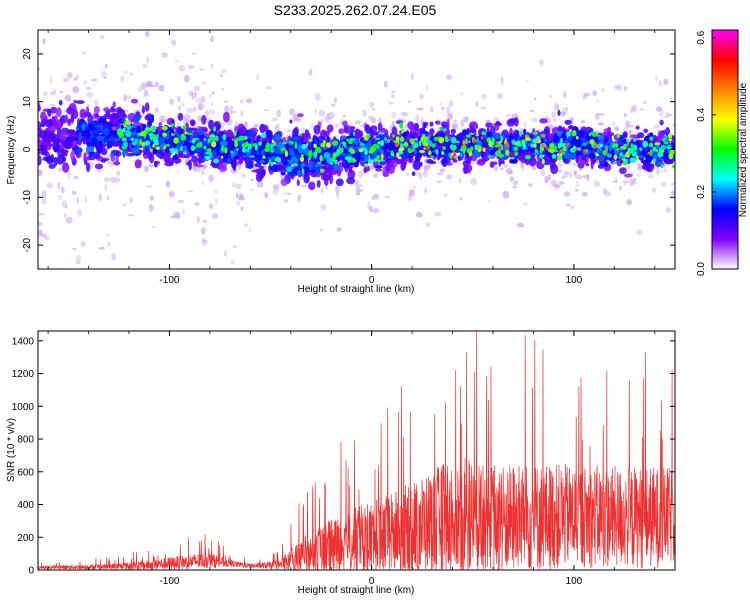 The image size is (750, 600). What do you see at coordinates (25, 538) in the screenshot?
I see `y-tick-label: 200` at bounding box center [25, 538].